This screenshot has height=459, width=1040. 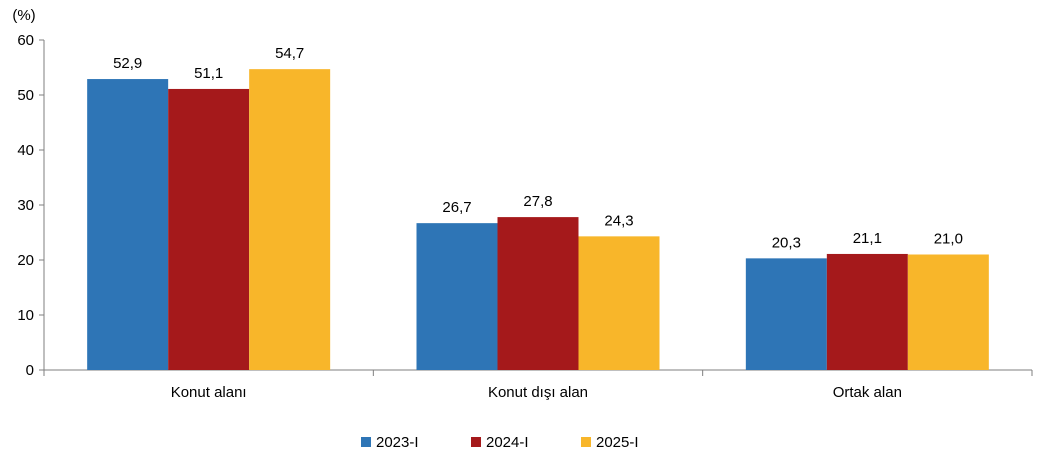 I want to click on data-label: 26,7, so click(x=456, y=207).